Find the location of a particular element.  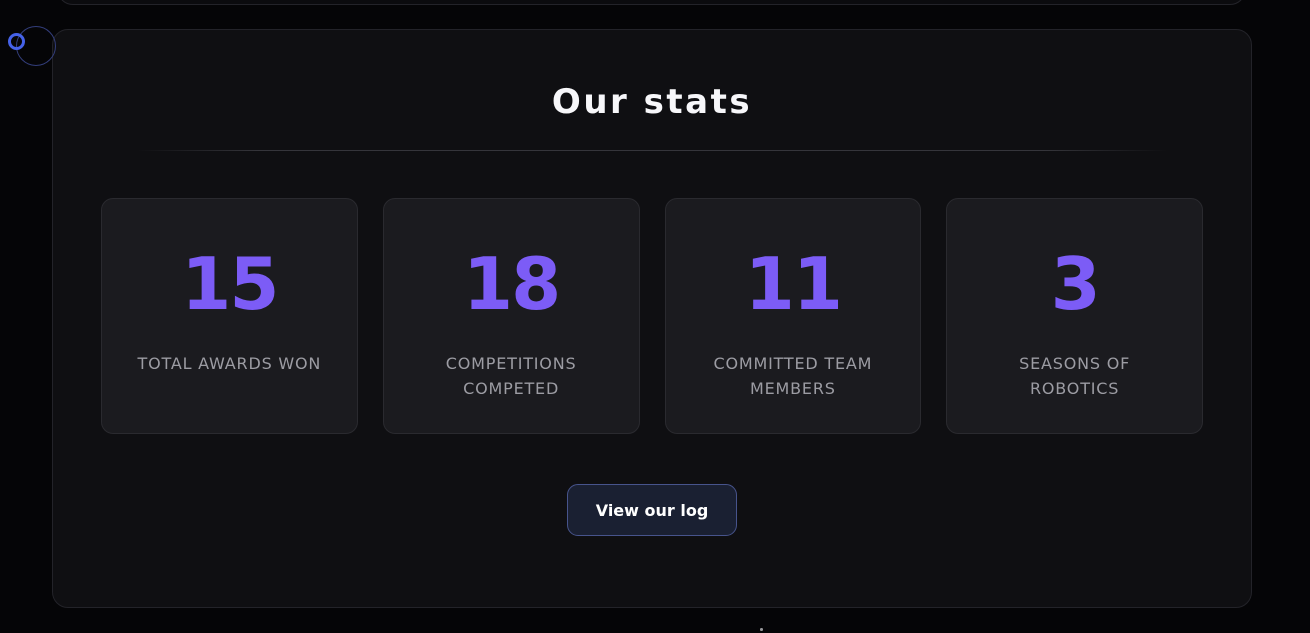

stat-card-competitions: 18 COMPETITIONS COMPETED is located at coordinates (511, 316).